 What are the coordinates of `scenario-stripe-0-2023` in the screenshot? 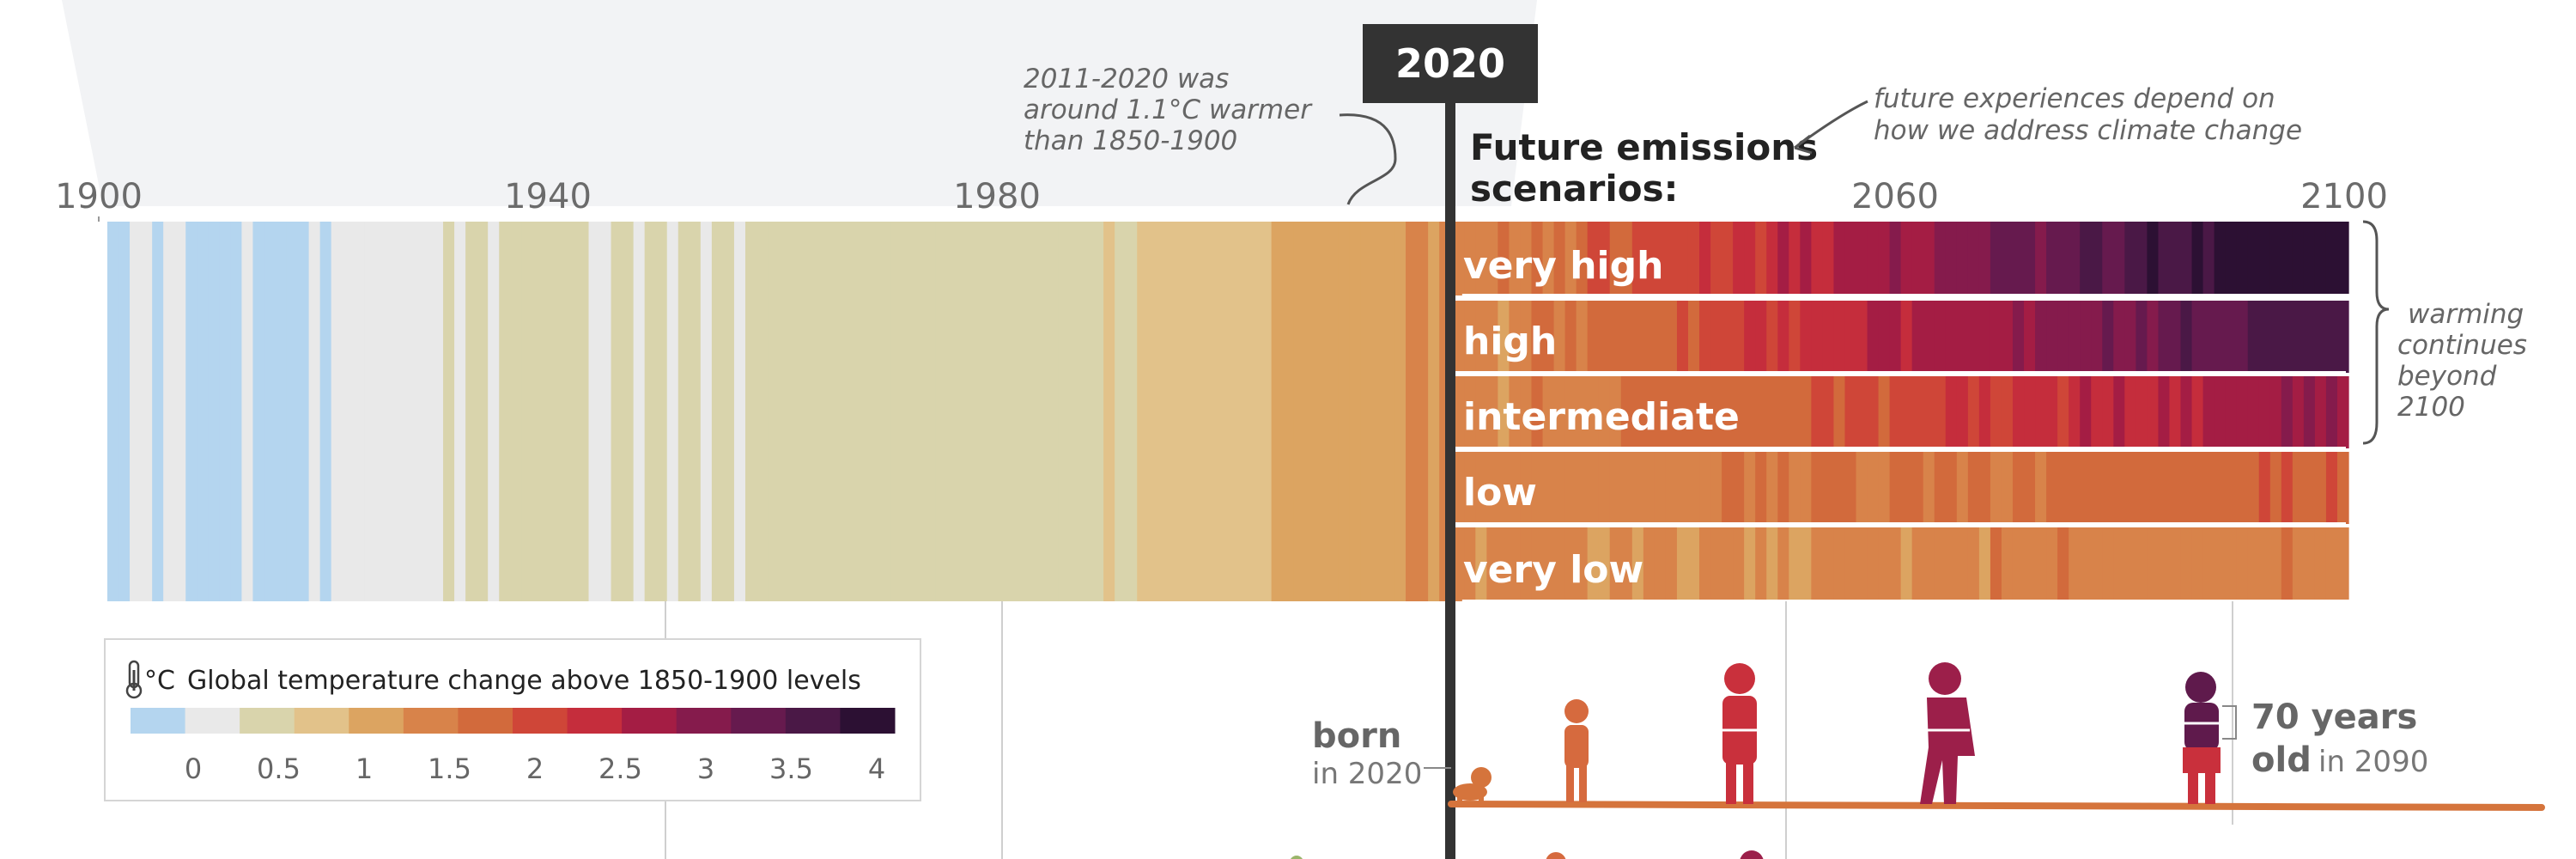 It's located at (1481, 258).